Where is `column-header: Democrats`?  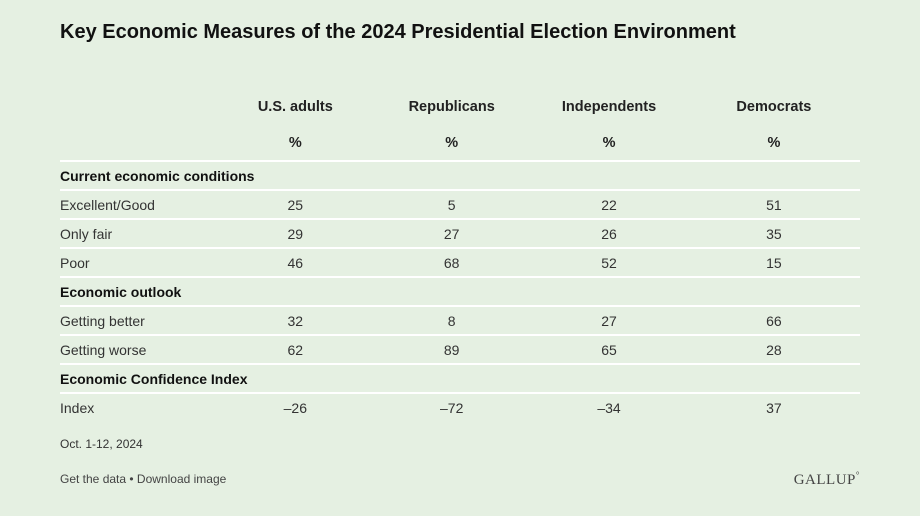
column-header: Democrats is located at coordinates (774, 107).